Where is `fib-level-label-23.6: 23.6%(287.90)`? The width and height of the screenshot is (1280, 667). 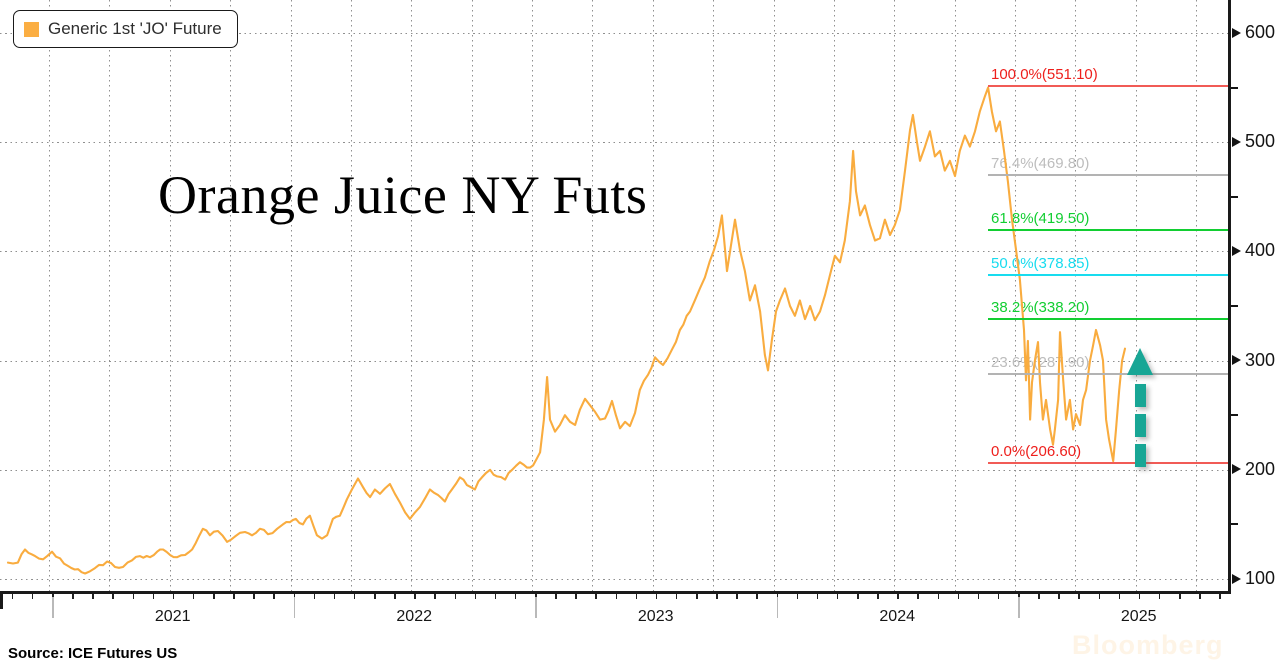 fib-level-label-23.6: 23.6%(287.90) is located at coordinates (1040, 362).